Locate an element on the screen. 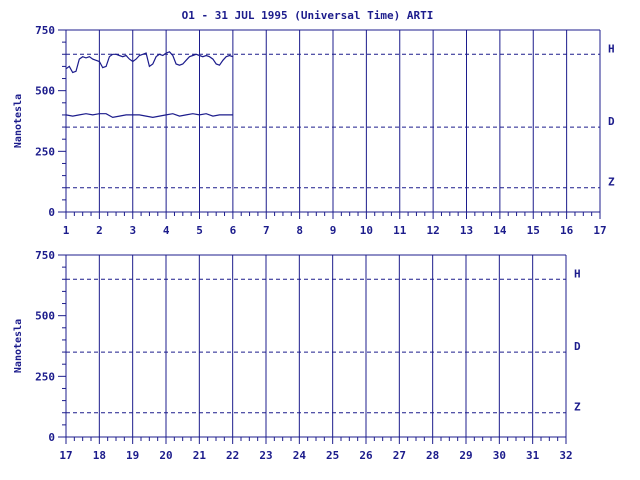 This screenshot has width=640, height=480. x-tick-label: 24 is located at coordinates (300, 455).